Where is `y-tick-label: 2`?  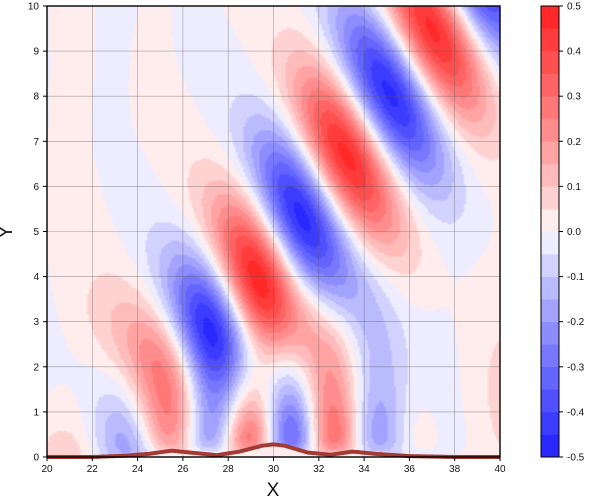 y-tick-label: 2 is located at coordinates (36, 367).